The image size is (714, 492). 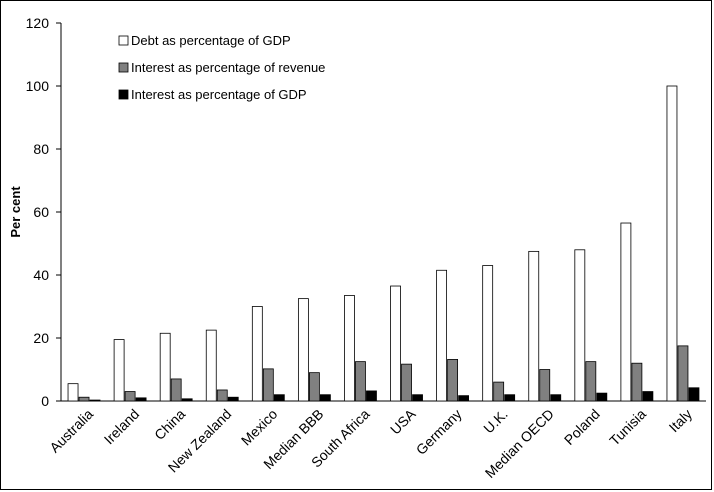 I want to click on bar-3-china, so click(x=187, y=400).